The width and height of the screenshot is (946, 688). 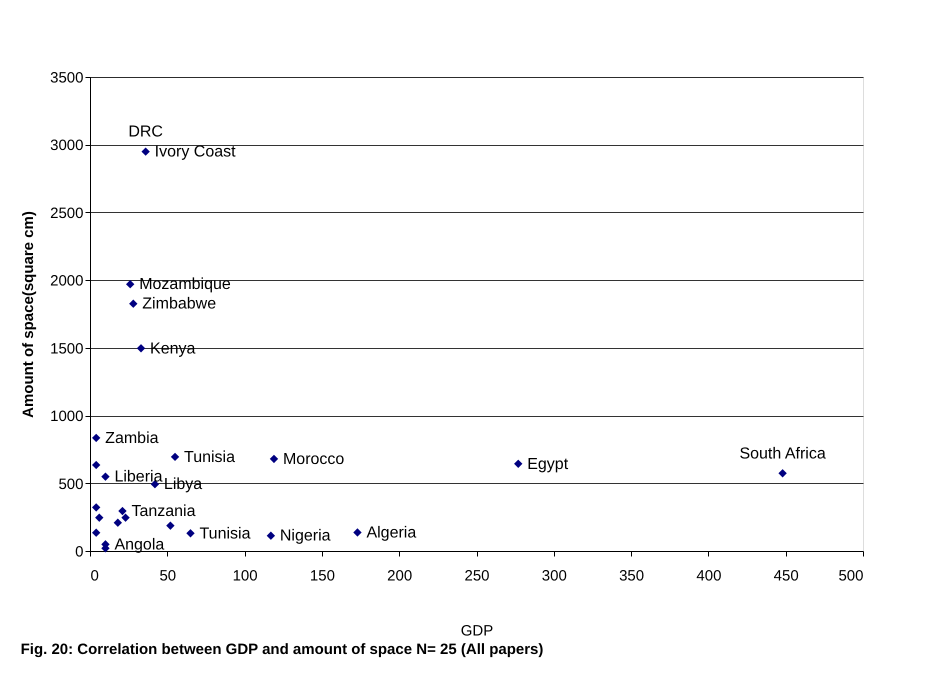 I want to click on caption: Fig. 20: Correlation between GDP and amount of space N= 25 (All papers), so click(x=282, y=649).